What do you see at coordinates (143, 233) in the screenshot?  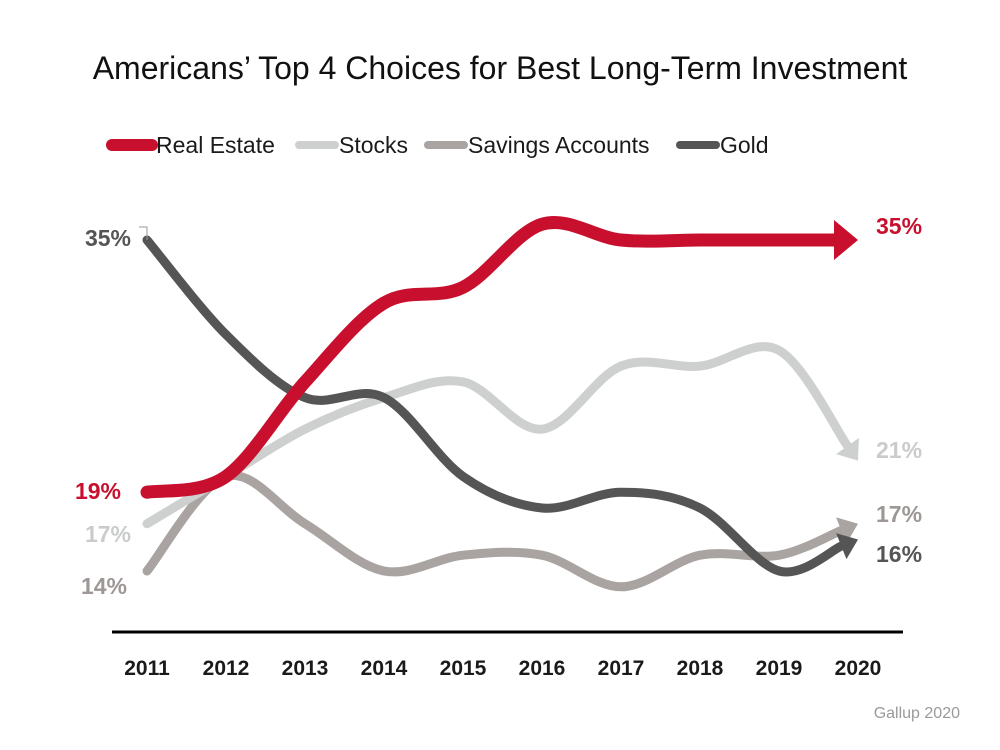 I see `gold-label-leader` at bounding box center [143, 233].